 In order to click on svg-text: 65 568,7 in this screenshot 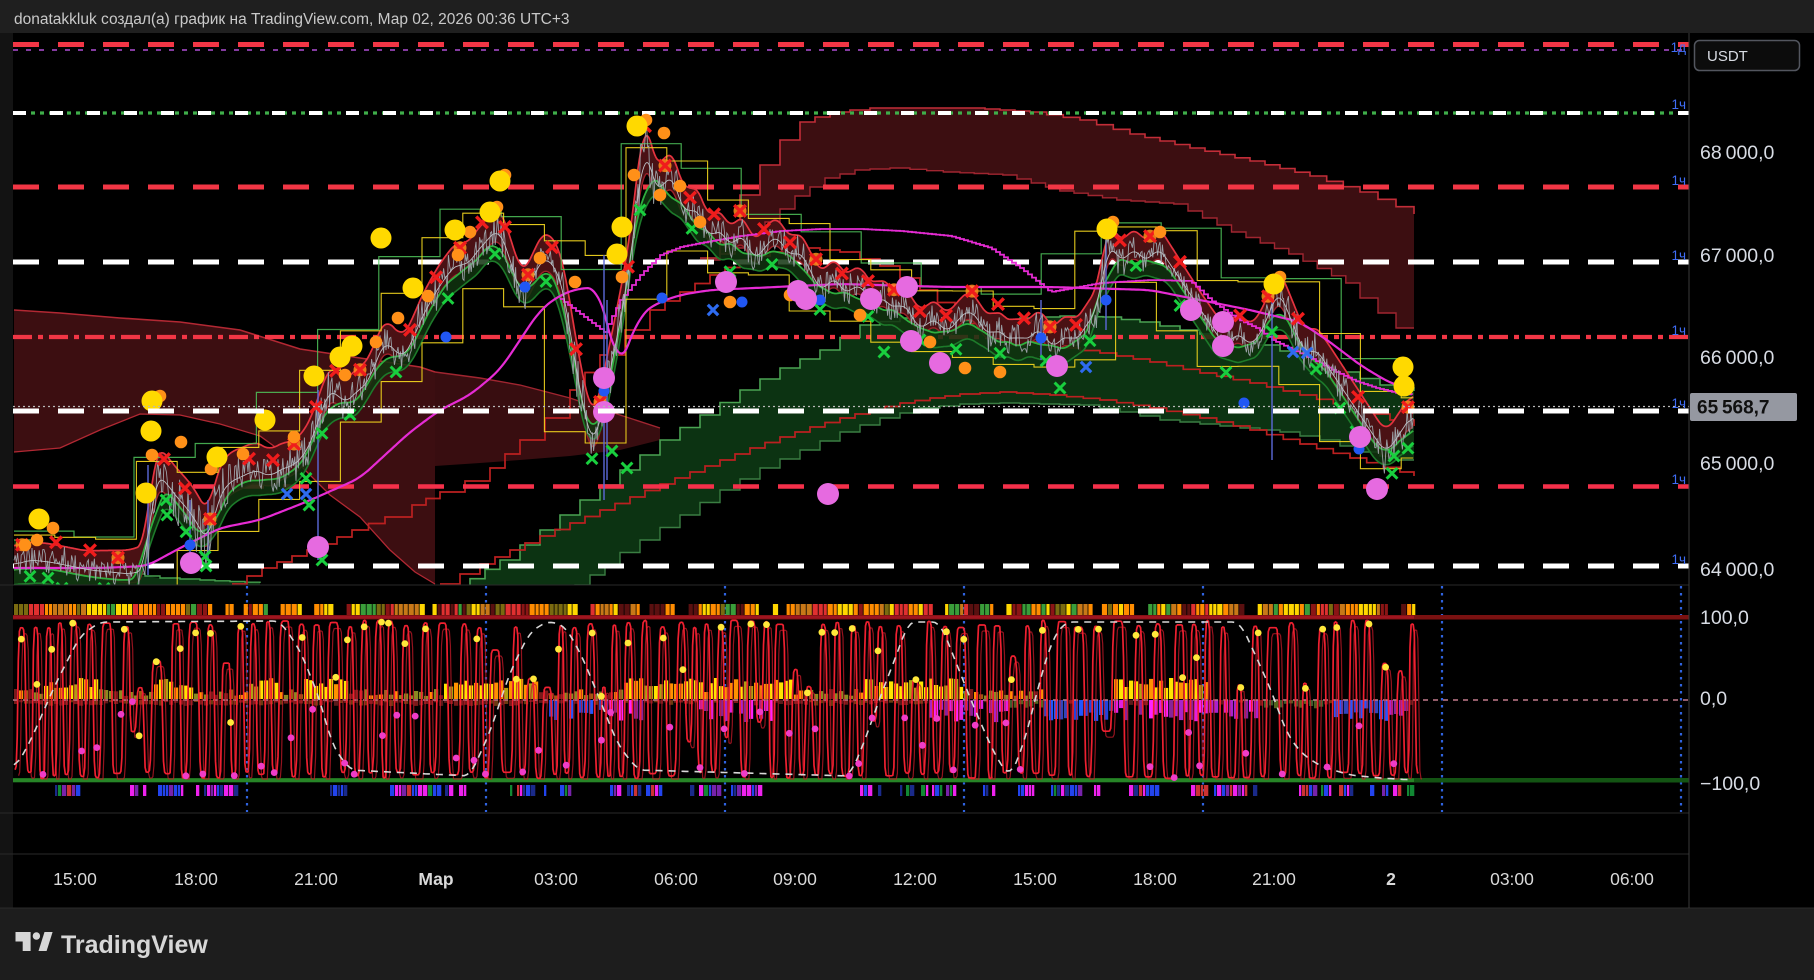, I will do `click(1733, 408)`.